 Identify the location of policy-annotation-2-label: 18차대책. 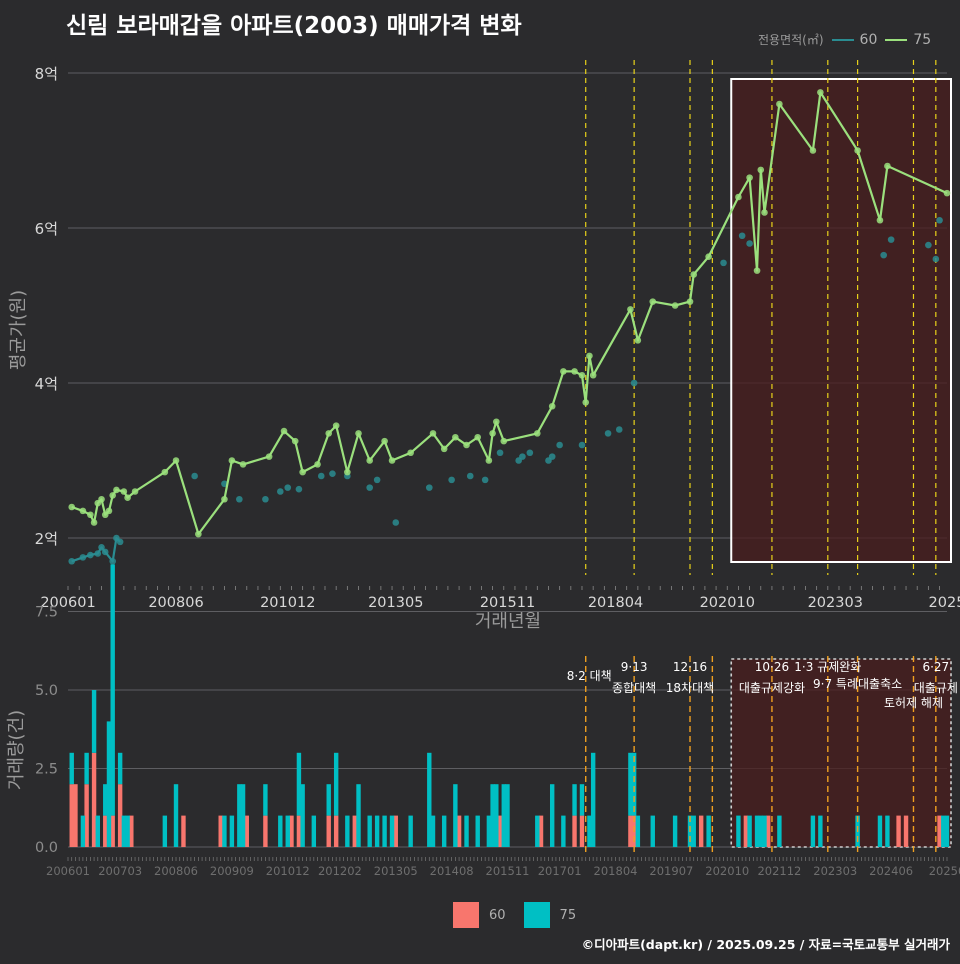
(690, 687).